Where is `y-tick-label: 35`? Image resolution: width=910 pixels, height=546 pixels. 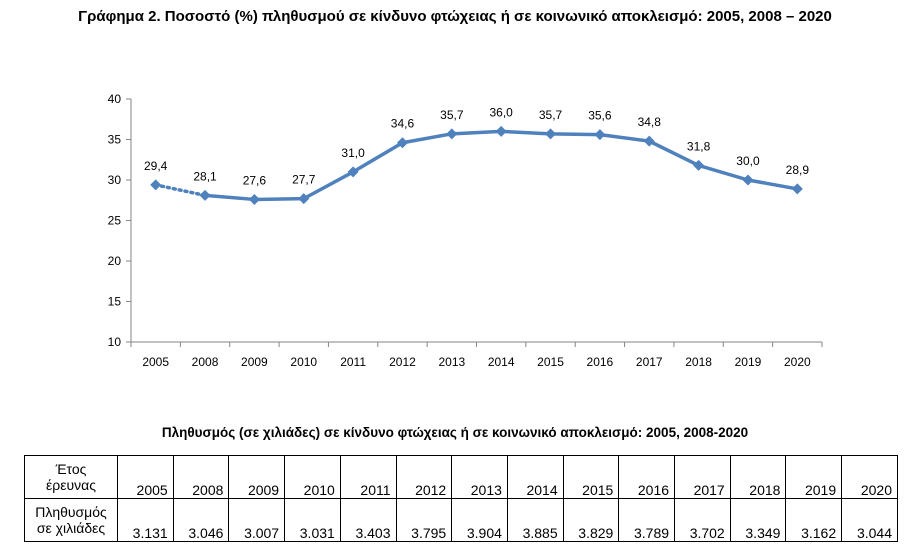 y-tick-label: 35 is located at coordinates (115, 140).